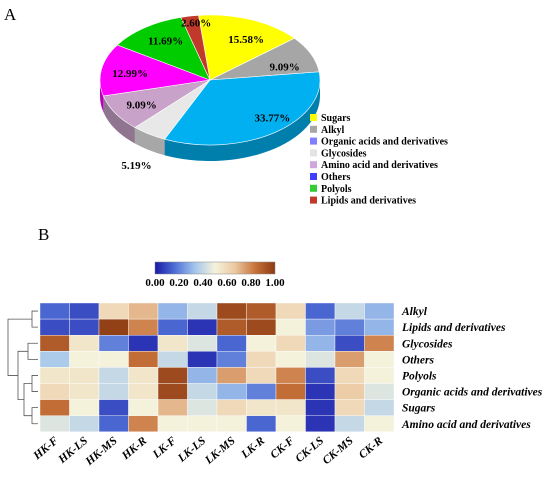  Describe the element at coordinates (368, 201) in the screenshot. I see `legend-label-7: Lipids and derivatives` at that location.